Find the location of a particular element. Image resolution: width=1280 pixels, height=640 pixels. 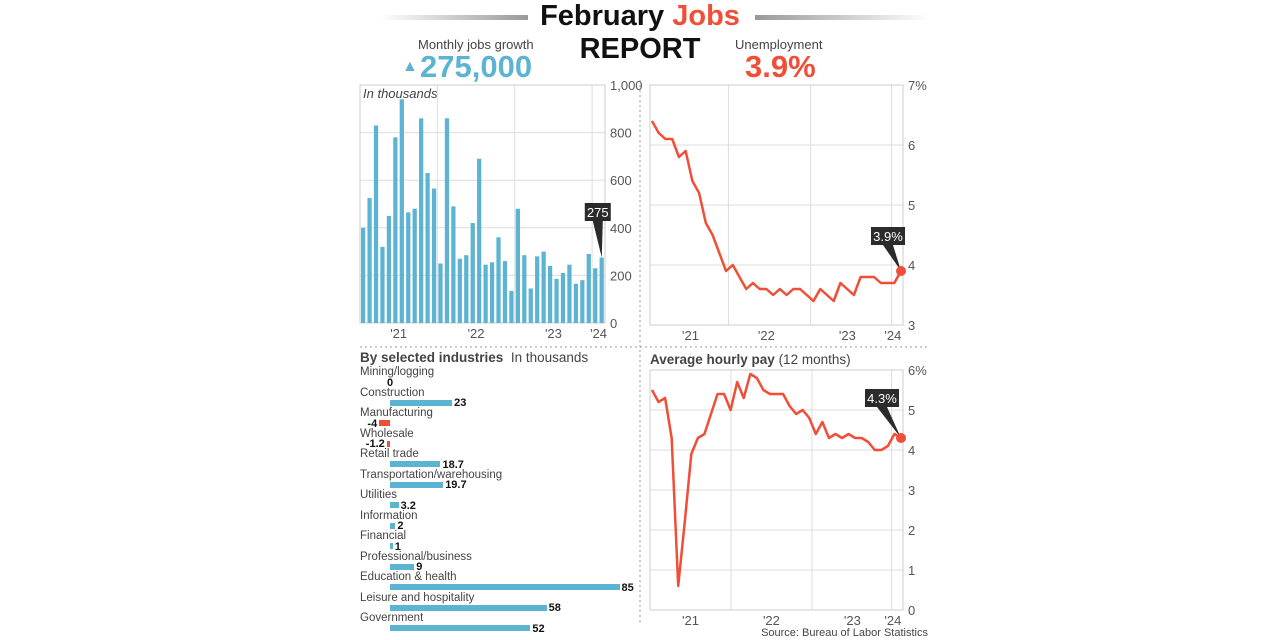

industry-row: Financial 1 is located at coordinates (499, 541).